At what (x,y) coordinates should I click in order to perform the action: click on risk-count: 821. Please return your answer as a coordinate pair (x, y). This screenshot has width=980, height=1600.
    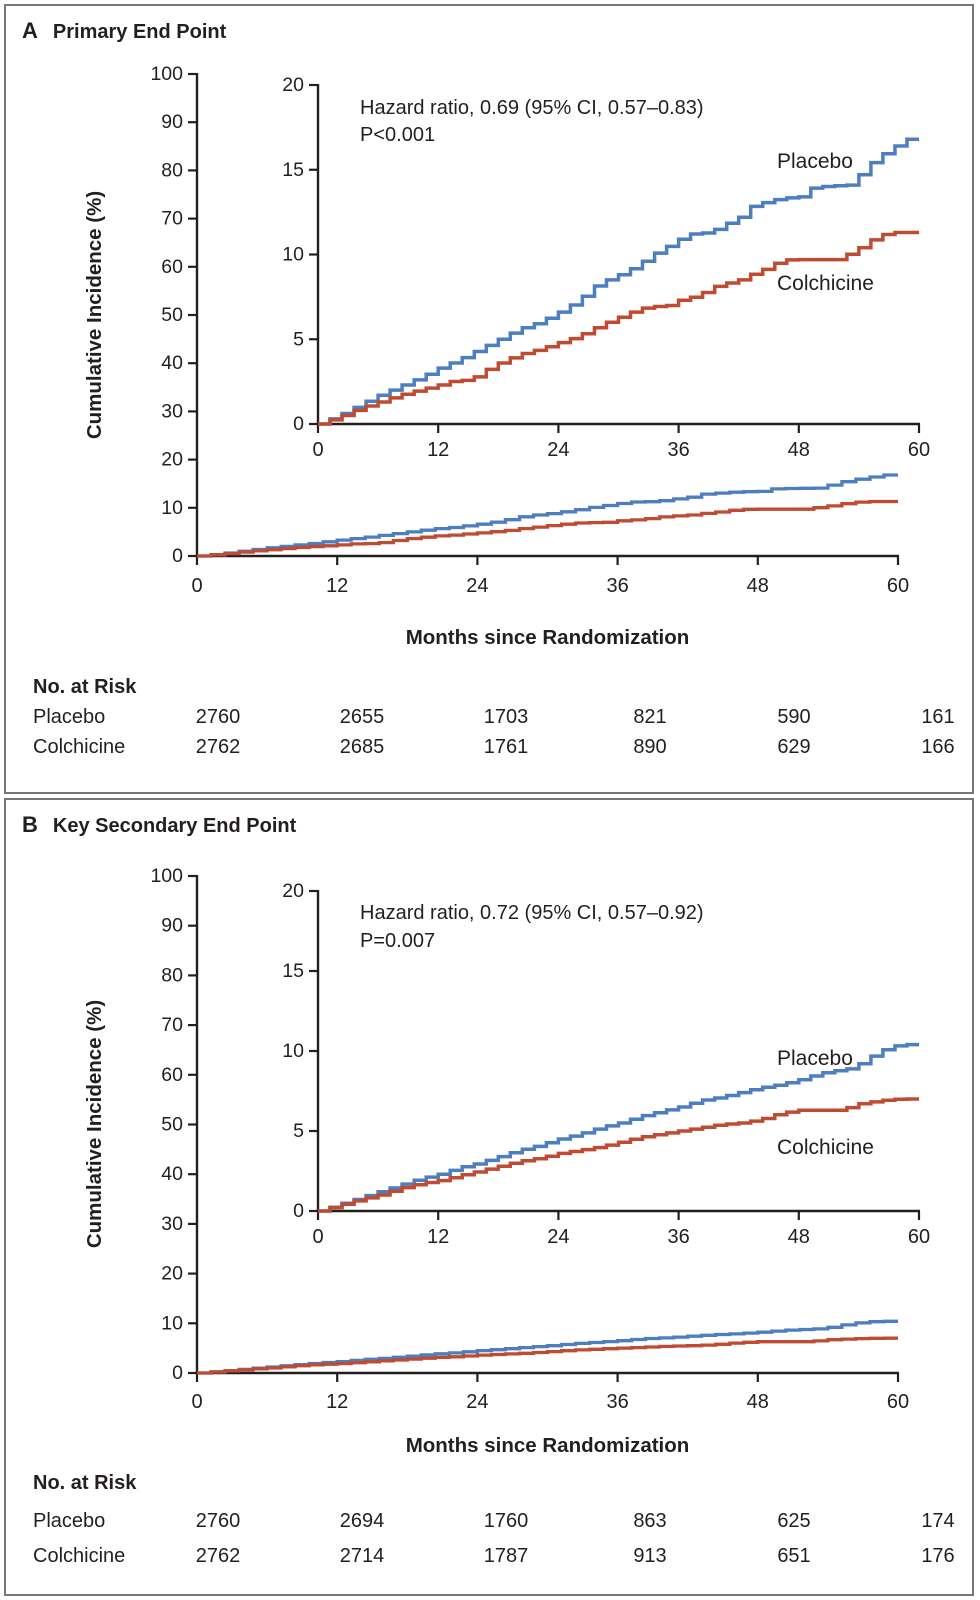
    Looking at the image, I should click on (649, 717).